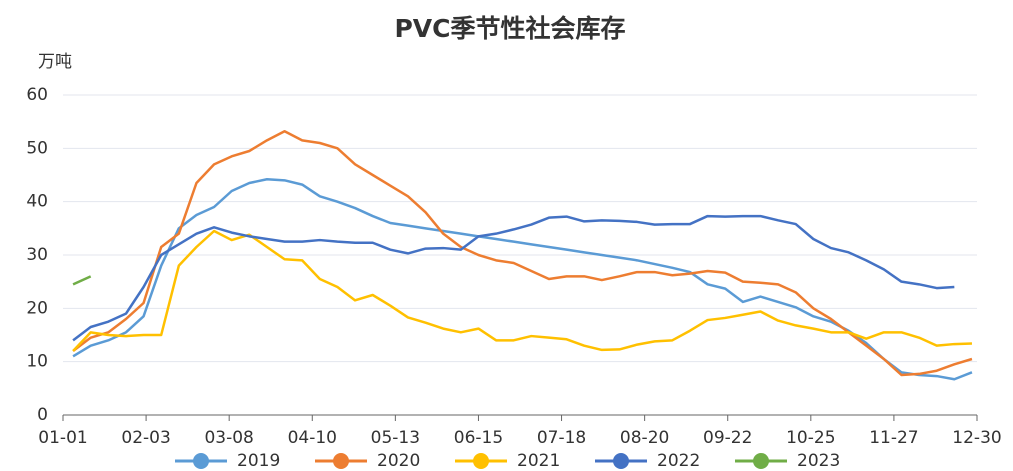 The width and height of the screenshot is (1013, 471). I want to click on y-tick-label: 50, so click(37, 148).